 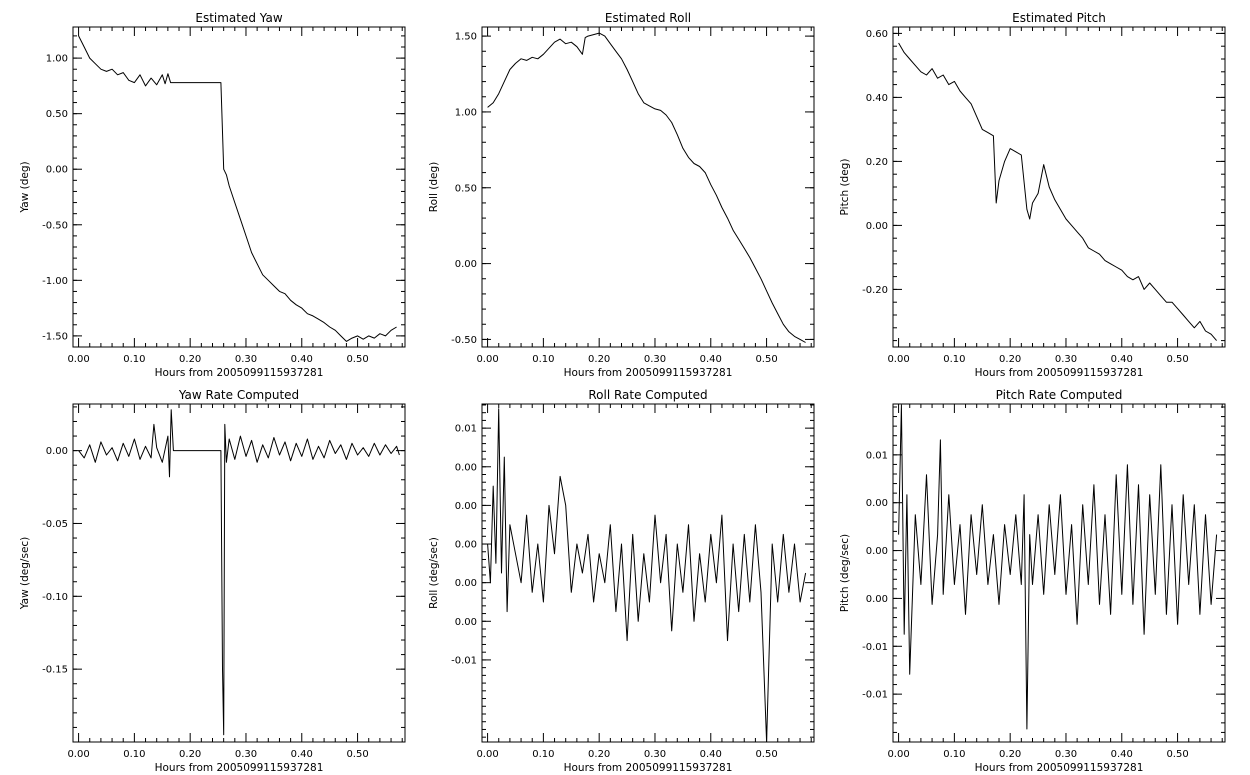 What do you see at coordinates (25, 574) in the screenshot?
I see `y-axis-label: Yaw (deg/sec)` at bounding box center [25, 574].